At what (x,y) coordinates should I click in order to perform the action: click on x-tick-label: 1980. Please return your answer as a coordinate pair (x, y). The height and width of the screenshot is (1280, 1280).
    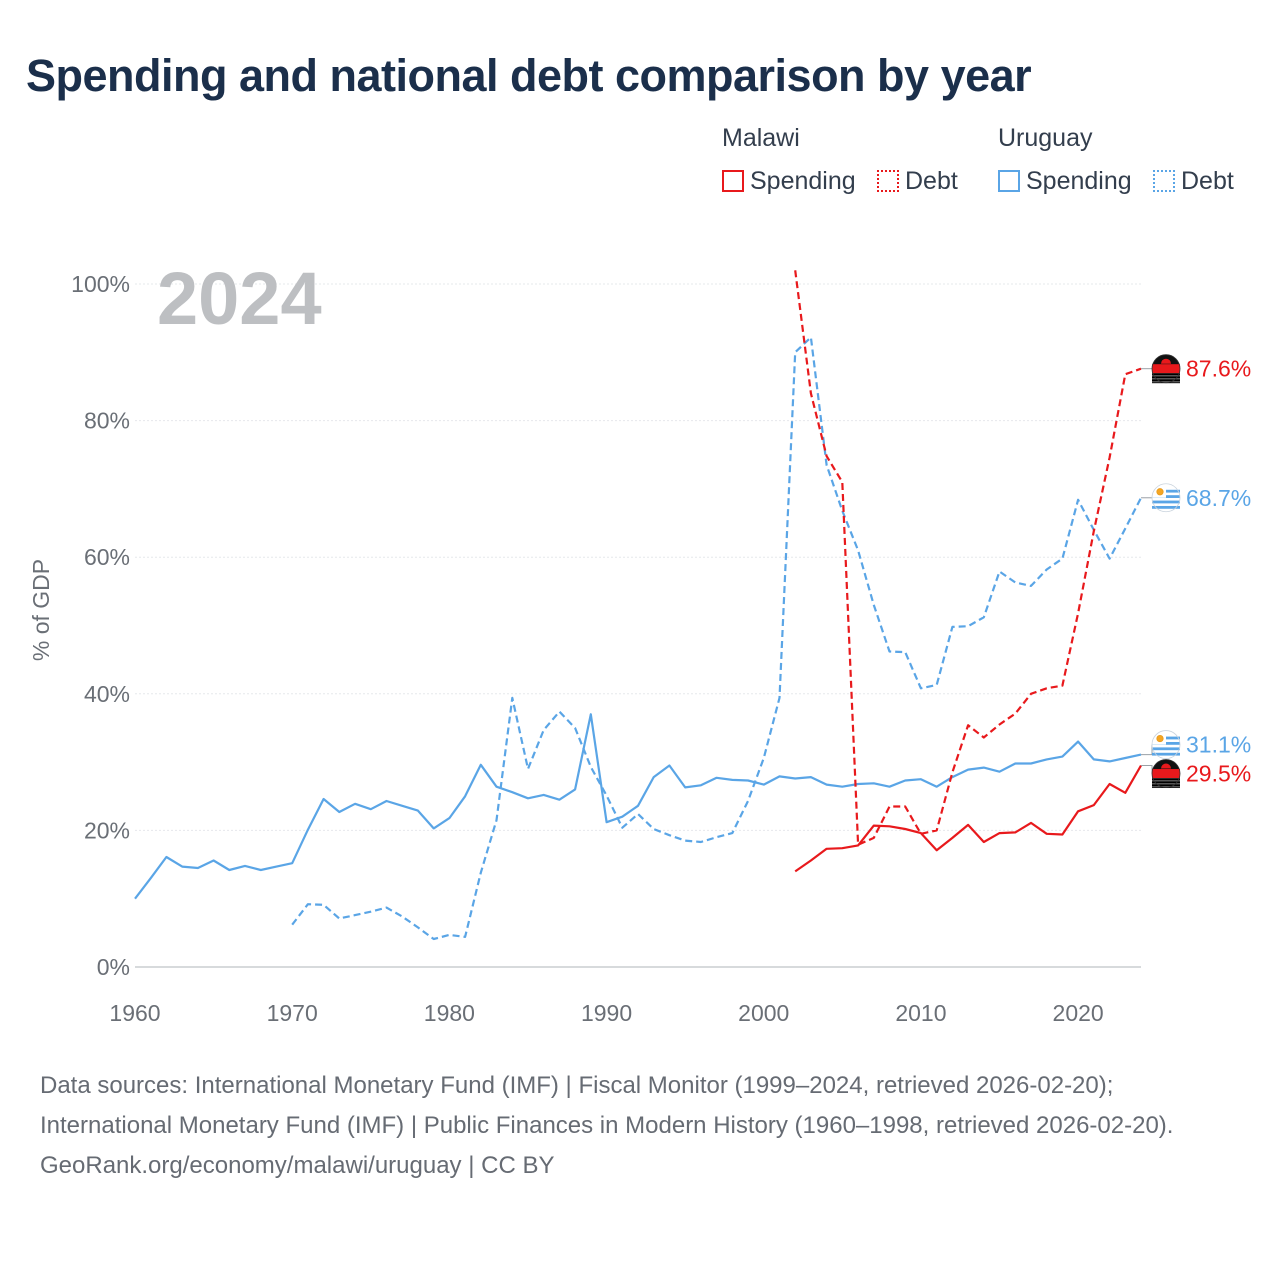
    Looking at the image, I should click on (449, 1013).